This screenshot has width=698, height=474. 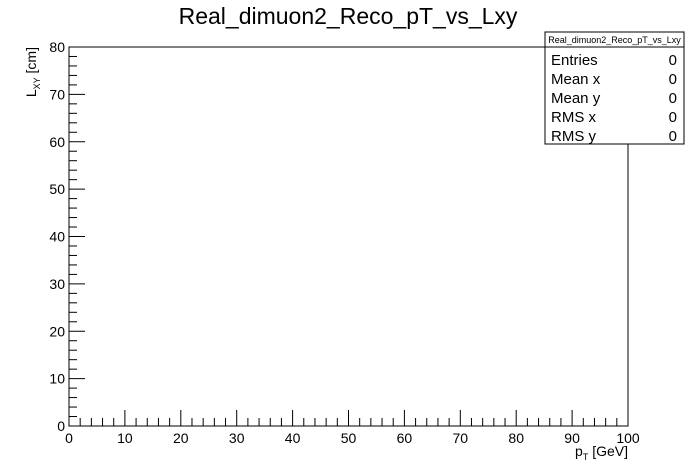 I want to click on x-tick-label: 20, so click(x=181, y=438).